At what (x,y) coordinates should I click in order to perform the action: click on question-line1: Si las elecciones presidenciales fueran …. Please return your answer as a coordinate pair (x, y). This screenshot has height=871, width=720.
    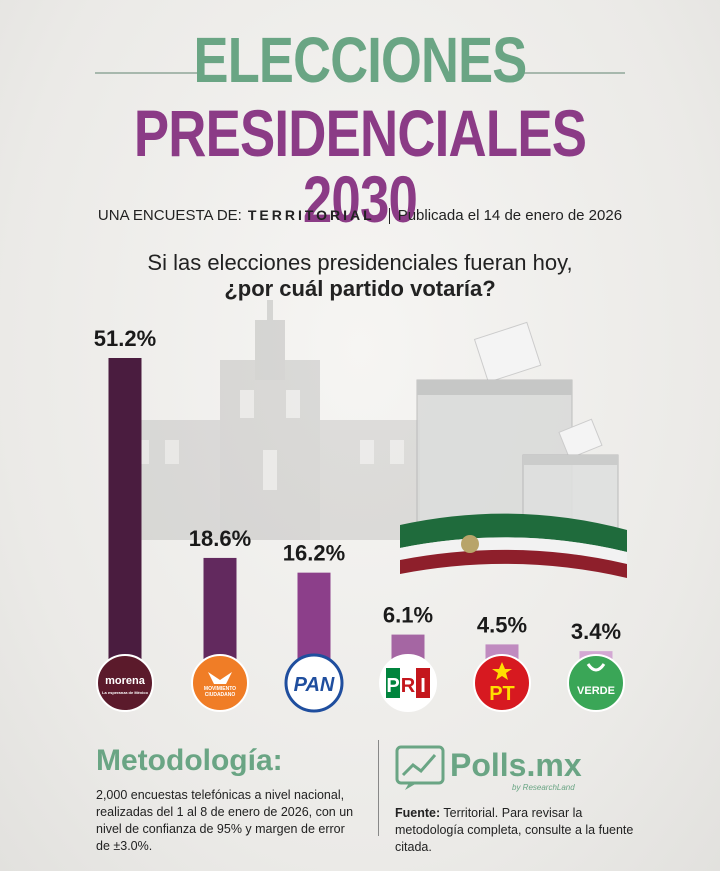
    Looking at the image, I should click on (360, 262).